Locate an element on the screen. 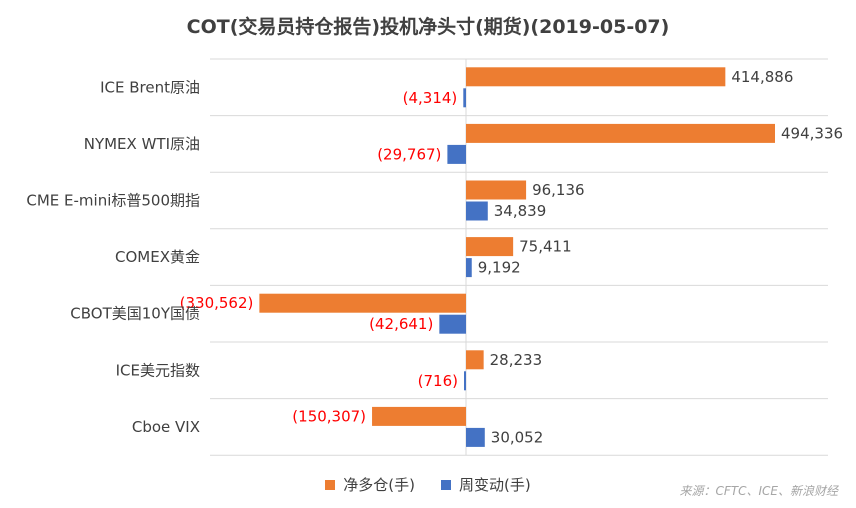 This screenshot has height=508, width=856. data-label-weekly-change: (4,314) is located at coordinates (430, 98).